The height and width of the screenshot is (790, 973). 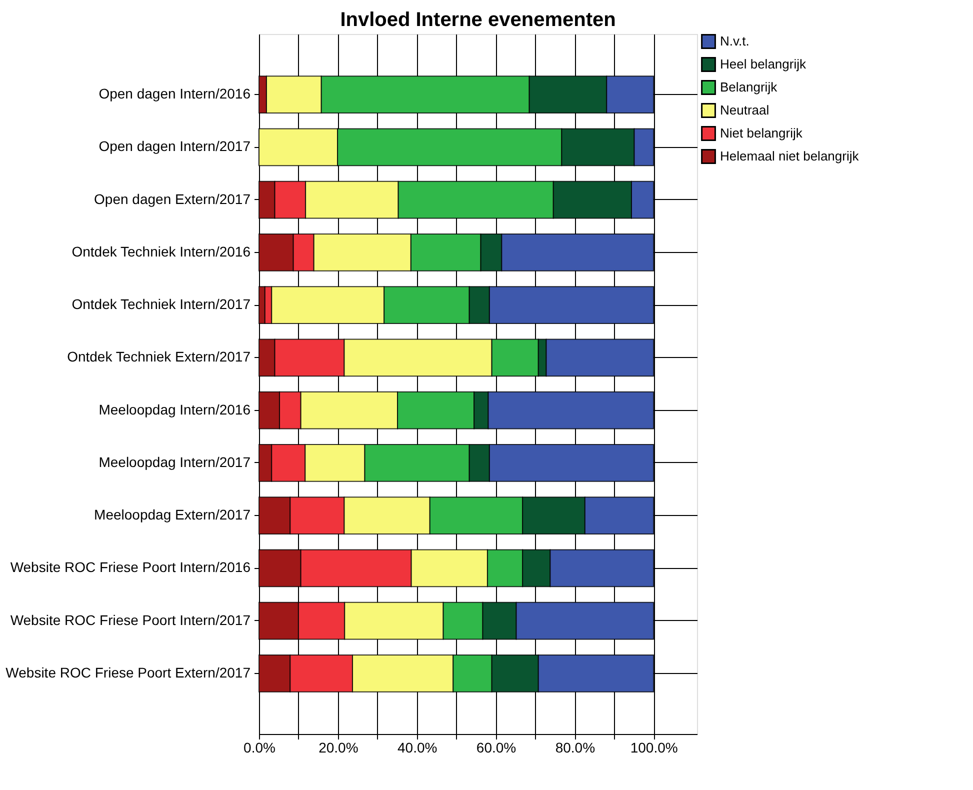 What do you see at coordinates (172, 514) in the screenshot?
I see `y-tick-label: Meeloopdag Extern/2017` at bounding box center [172, 514].